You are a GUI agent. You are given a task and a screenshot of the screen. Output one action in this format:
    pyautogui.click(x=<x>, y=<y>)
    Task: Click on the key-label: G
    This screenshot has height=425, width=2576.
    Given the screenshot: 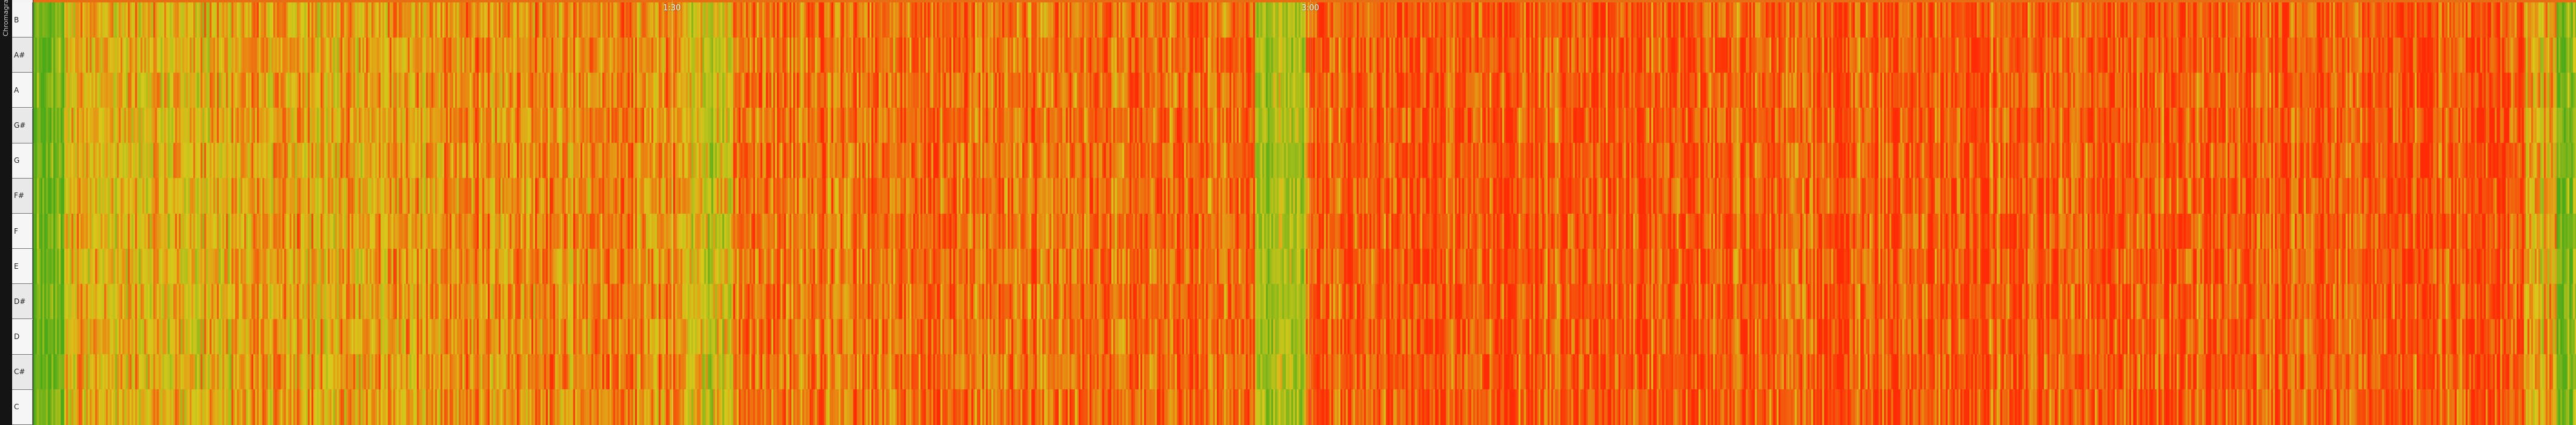 What is the action you would take?
    pyautogui.click(x=17, y=161)
    